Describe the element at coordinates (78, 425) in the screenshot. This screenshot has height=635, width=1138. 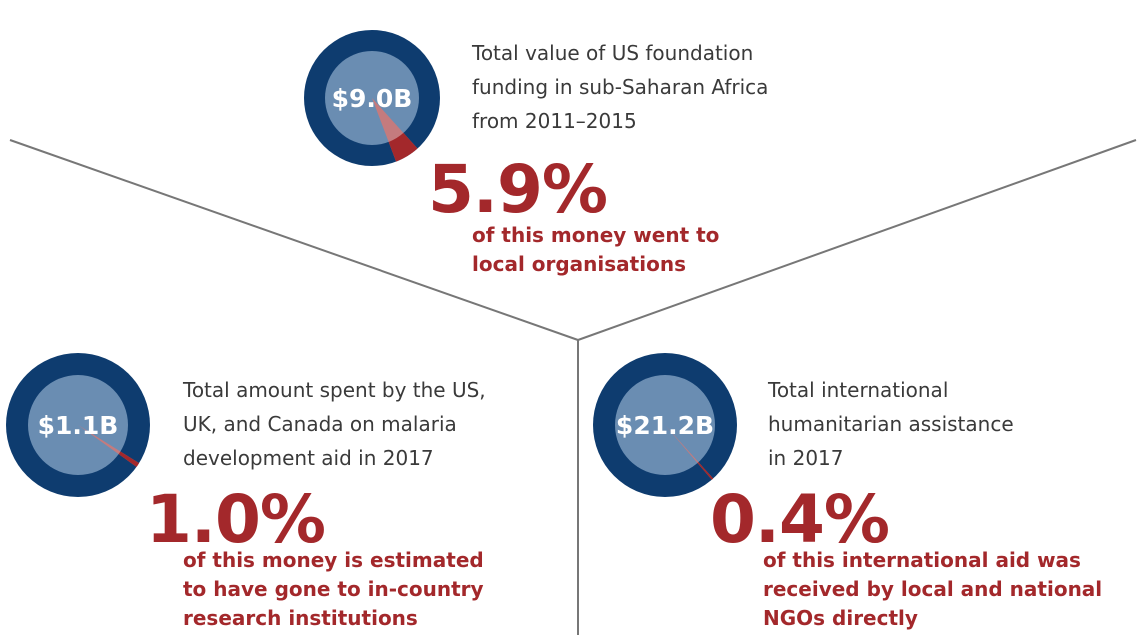
I see `amount: $1.1B` at that location.